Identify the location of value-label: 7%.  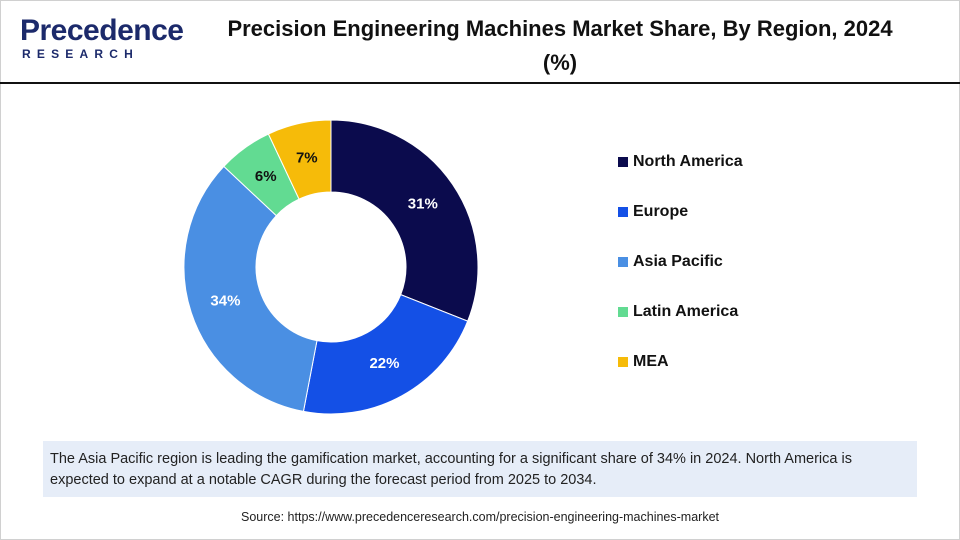
(307, 158).